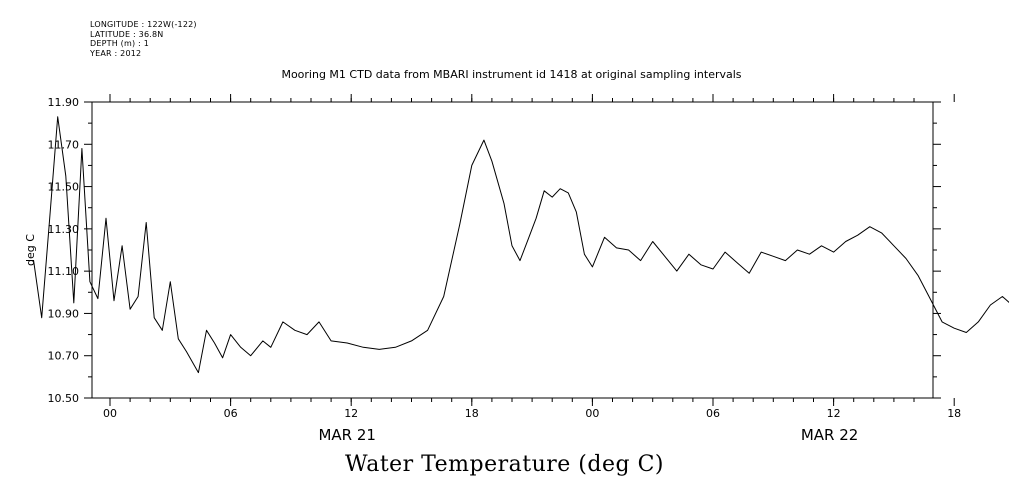 The image size is (1009, 504). Describe the element at coordinates (64, 187) in the screenshot. I see `y-tick-label: 11.50` at that location.